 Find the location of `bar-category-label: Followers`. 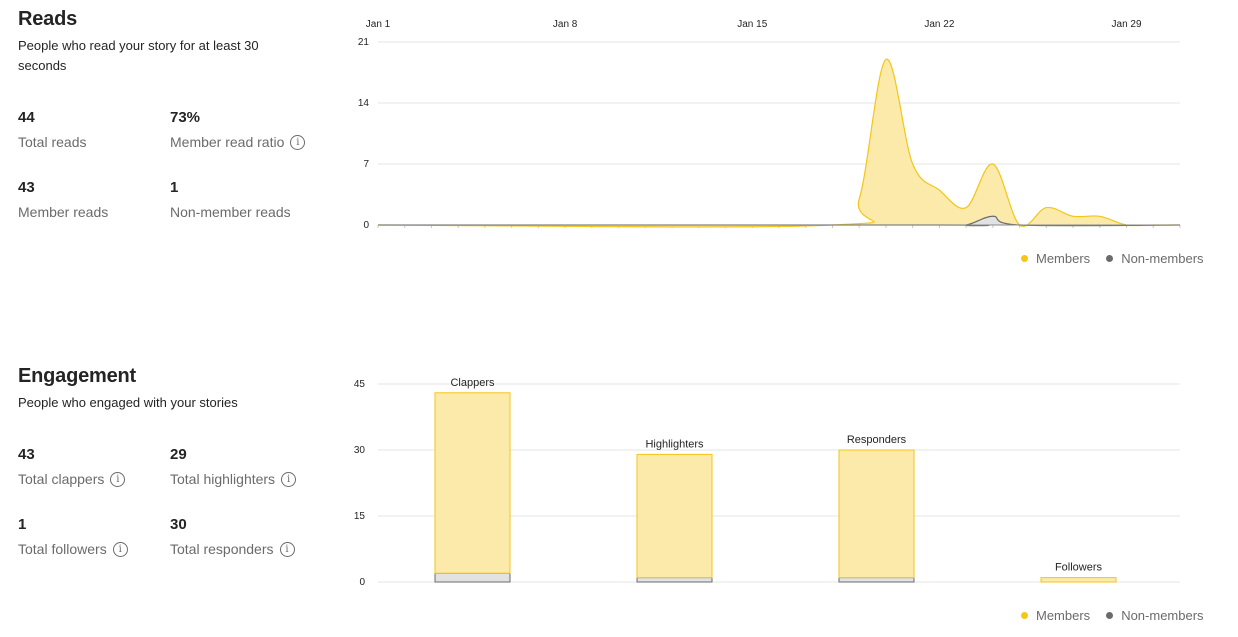

bar-category-label: Followers is located at coordinates (1079, 568).